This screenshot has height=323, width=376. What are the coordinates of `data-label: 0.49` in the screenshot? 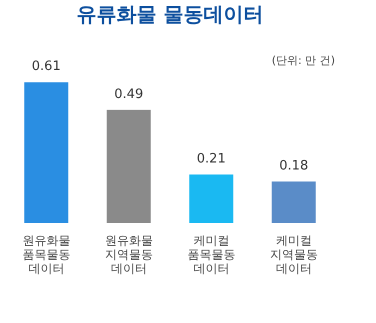 It's located at (129, 94).